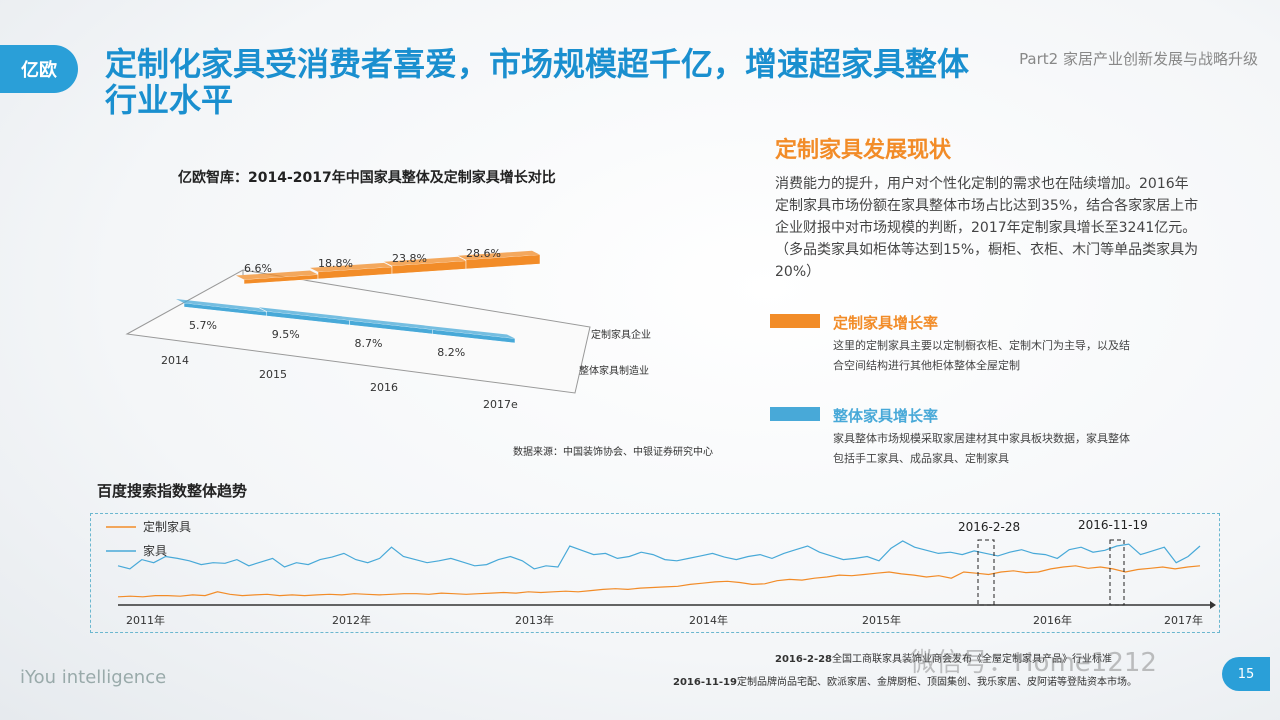 The height and width of the screenshot is (720, 1280). Describe the element at coordinates (169, 100) in the screenshot. I see `page-title-line2: 行业水平` at that location.